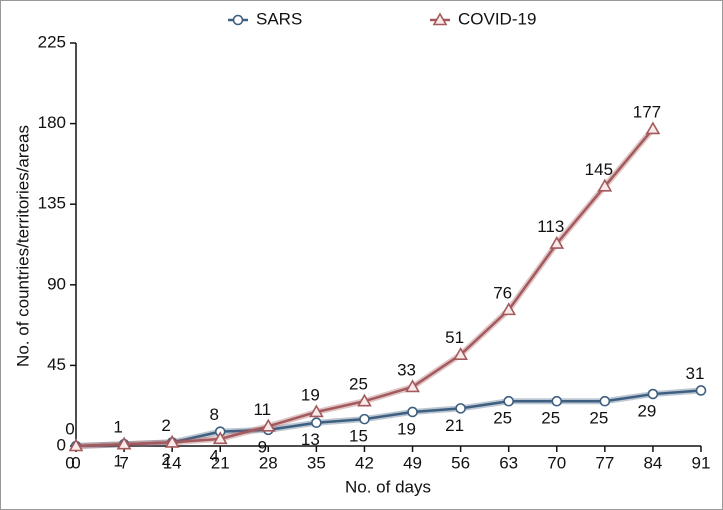  I want to click on x-tick-label: 77, so click(604, 462).